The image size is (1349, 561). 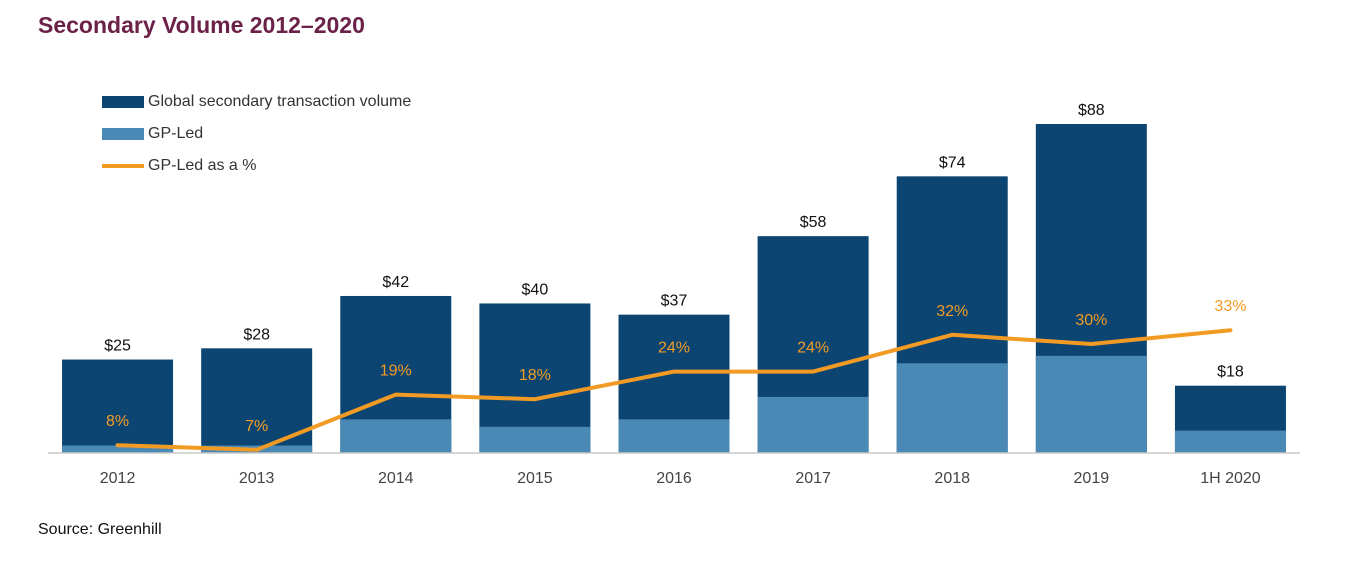 I want to click on x-tick-label: 2016, so click(x=674, y=478).